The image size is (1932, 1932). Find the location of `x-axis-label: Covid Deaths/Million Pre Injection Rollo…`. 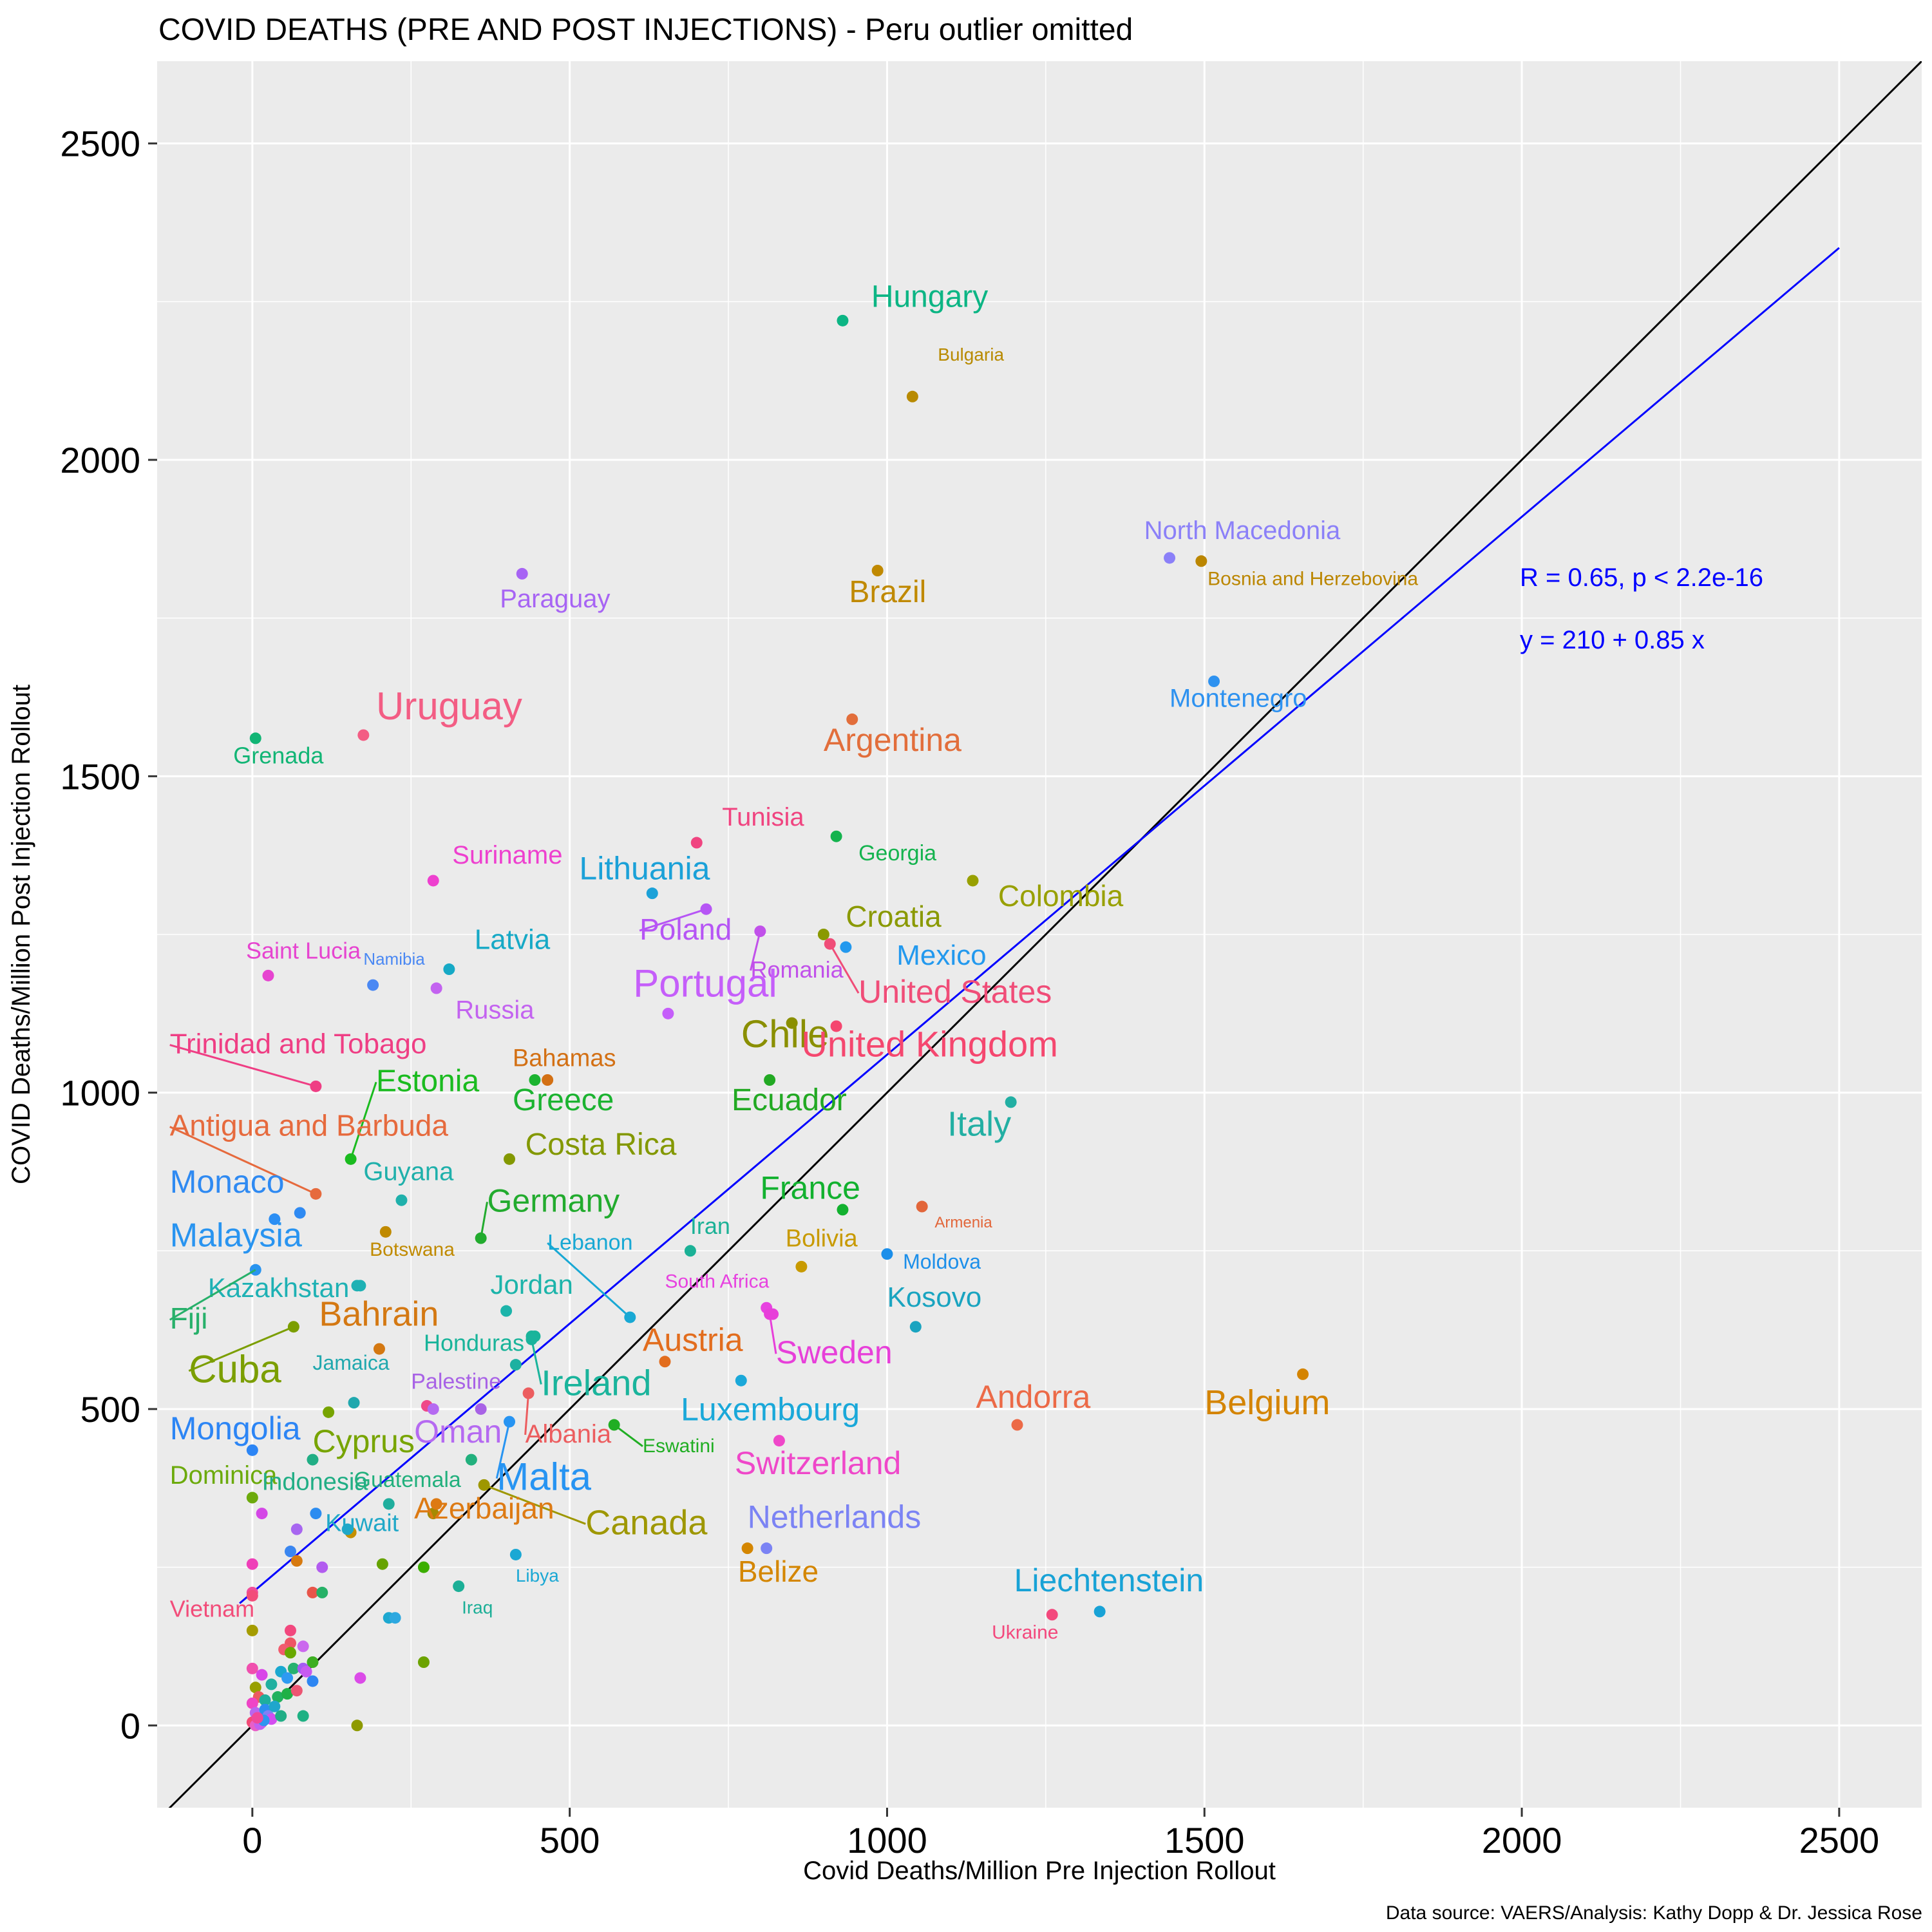

x-axis-label: Covid Deaths/Million Pre Injection Rollo… is located at coordinates (1039, 1871).